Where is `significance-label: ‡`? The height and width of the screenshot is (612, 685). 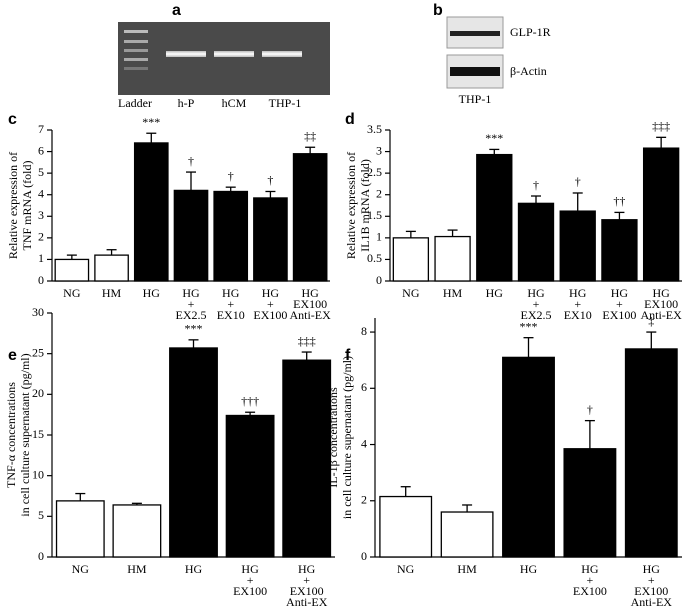 significance-label: ‡ is located at coordinates (651, 321).